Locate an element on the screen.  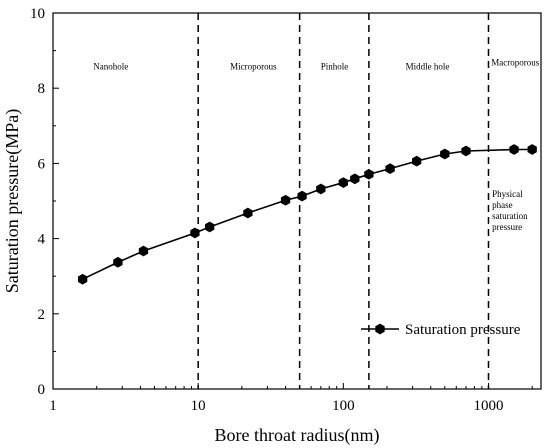
annotation-line: pressure is located at coordinates (507, 227).